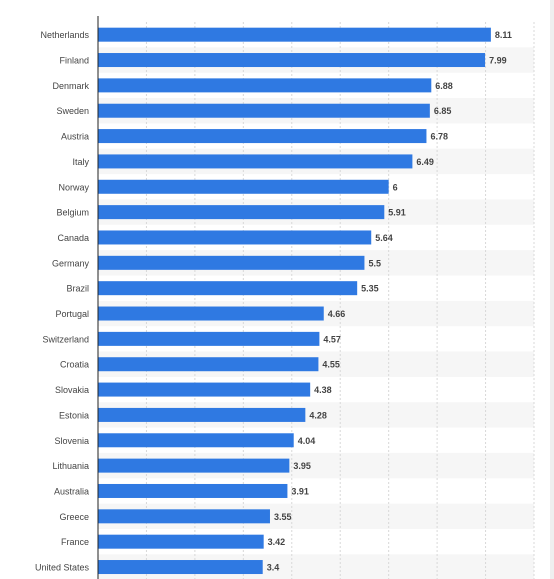 This screenshot has width=554, height=579. Describe the element at coordinates (503, 35) in the screenshot. I see `data-label: 8.11` at that location.